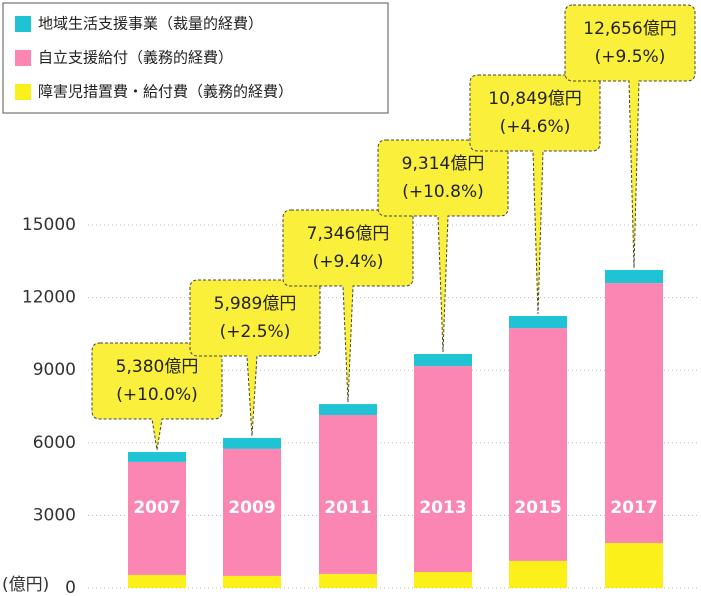 Image resolution: width=701 pixels, height=596 pixels. What do you see at coordinates (54, 370) in the screenshot?
I see `y-tick-label: 9000` at bounding box center [54, 370].